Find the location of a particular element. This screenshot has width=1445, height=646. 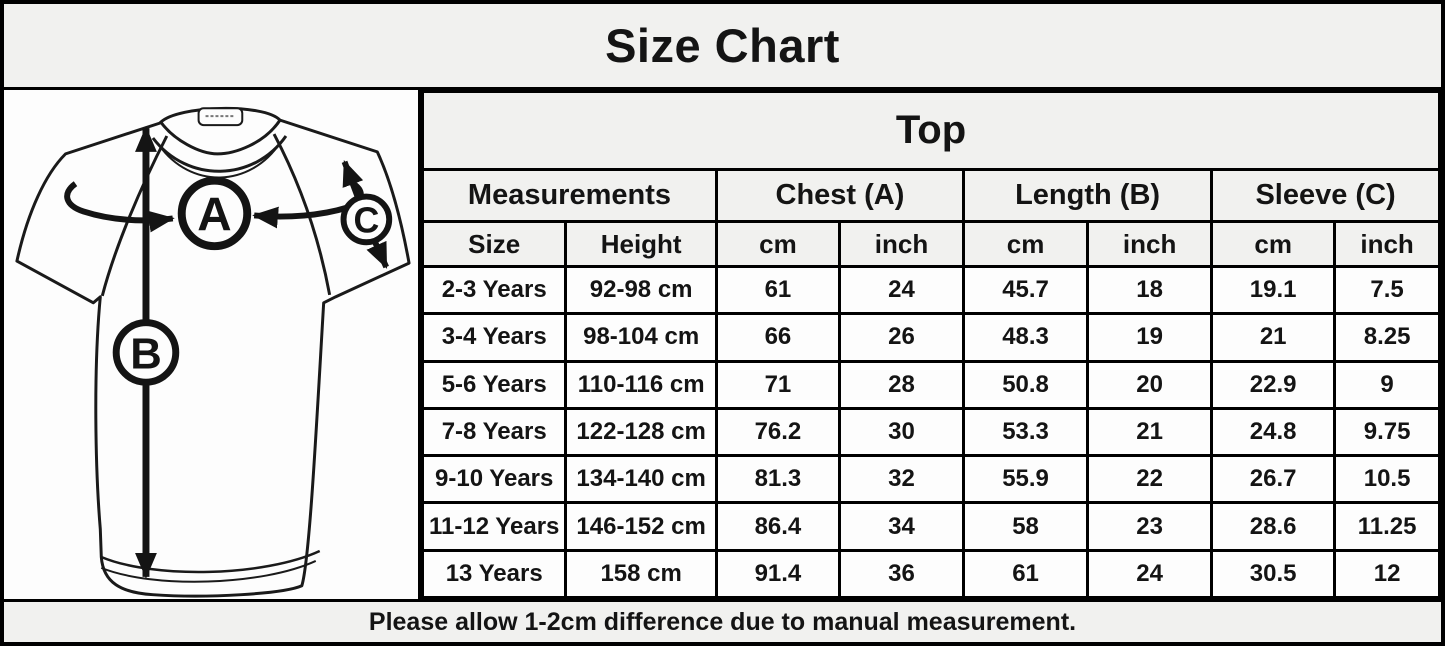

table-cell: 28.6 is located at coordinates (1273, 526).